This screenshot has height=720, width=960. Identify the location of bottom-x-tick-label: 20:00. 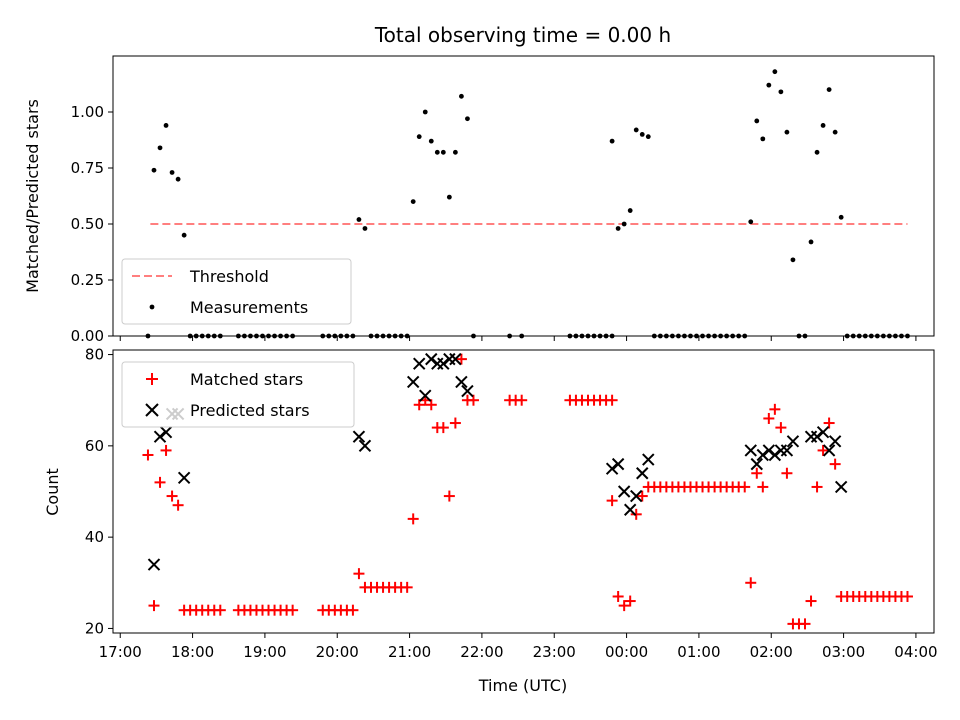
(337, 652).